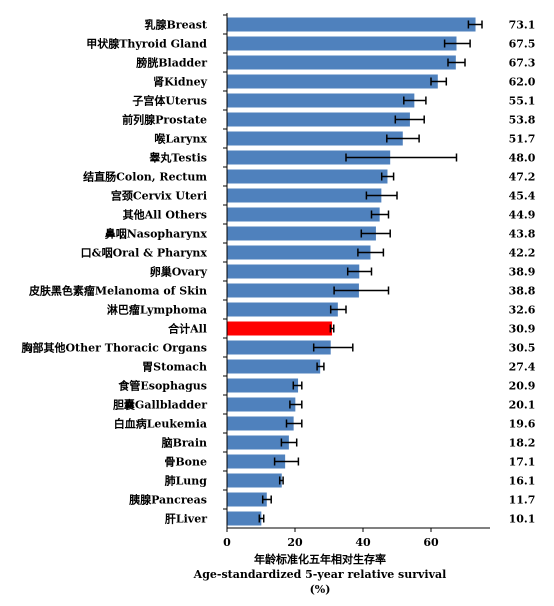  Describe the element at coordinates (522, 82) in the screenshot. I see `value-label: 62.0` at that location.